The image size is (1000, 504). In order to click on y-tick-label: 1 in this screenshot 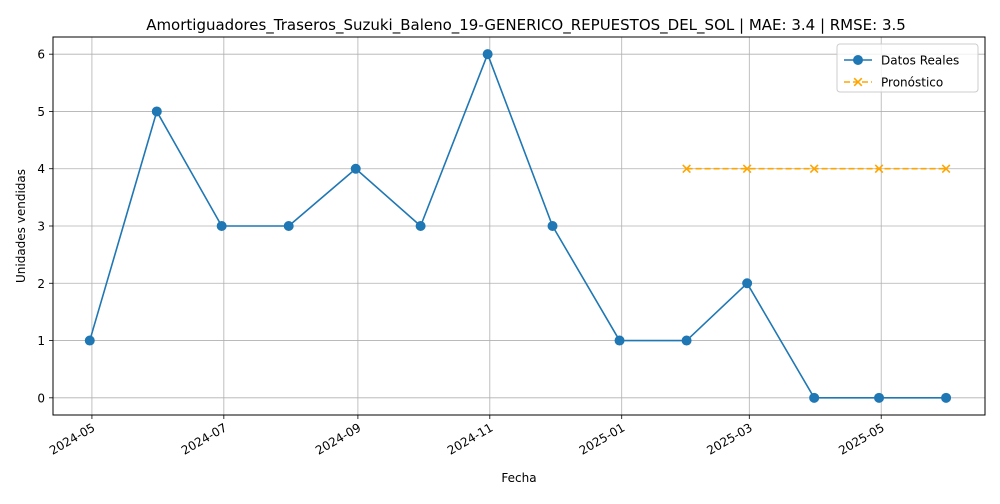, I will do `click(41, 341)`.